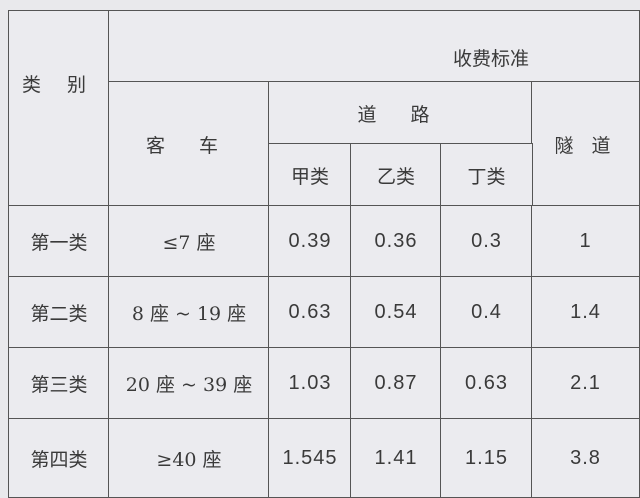 This screenshot has height=498, width=640. I want to click on cell-d: 0.63, so click(486, 383).